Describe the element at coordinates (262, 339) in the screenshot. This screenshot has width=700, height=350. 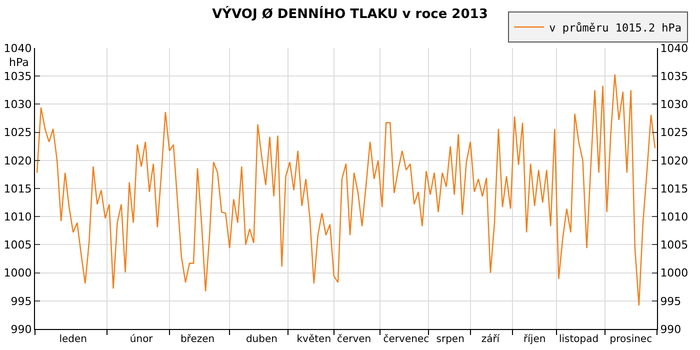
I see `x-tick-label: duben` at that location.